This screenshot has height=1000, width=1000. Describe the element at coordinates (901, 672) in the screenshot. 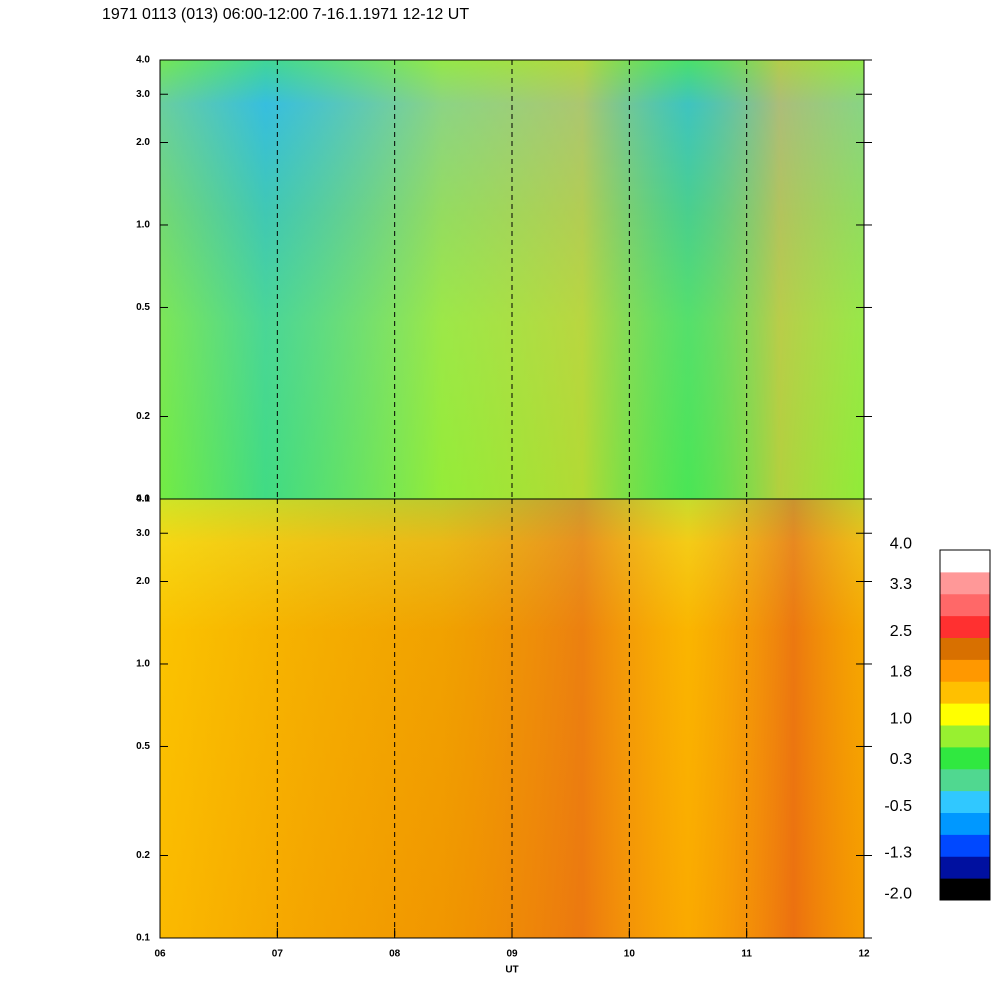

I see `colorbar-tick-label: 1.8` at that location.